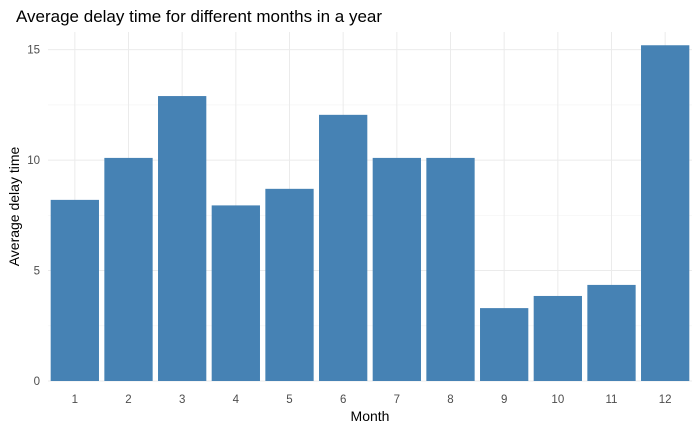 The image size is (700, 432). Describe the element at coordinates (370, 416) in the screenshot. I see `x-axis-label: Month` at that location.